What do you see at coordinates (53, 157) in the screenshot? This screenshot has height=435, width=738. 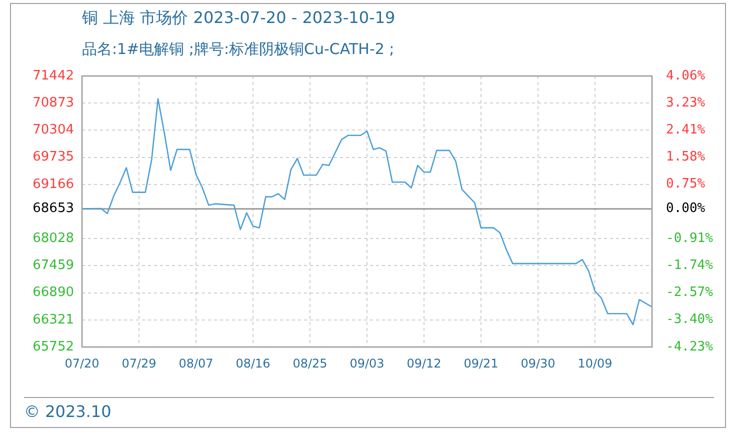 I see `y-tick-label: 69735` at bounding box center [53, 157].